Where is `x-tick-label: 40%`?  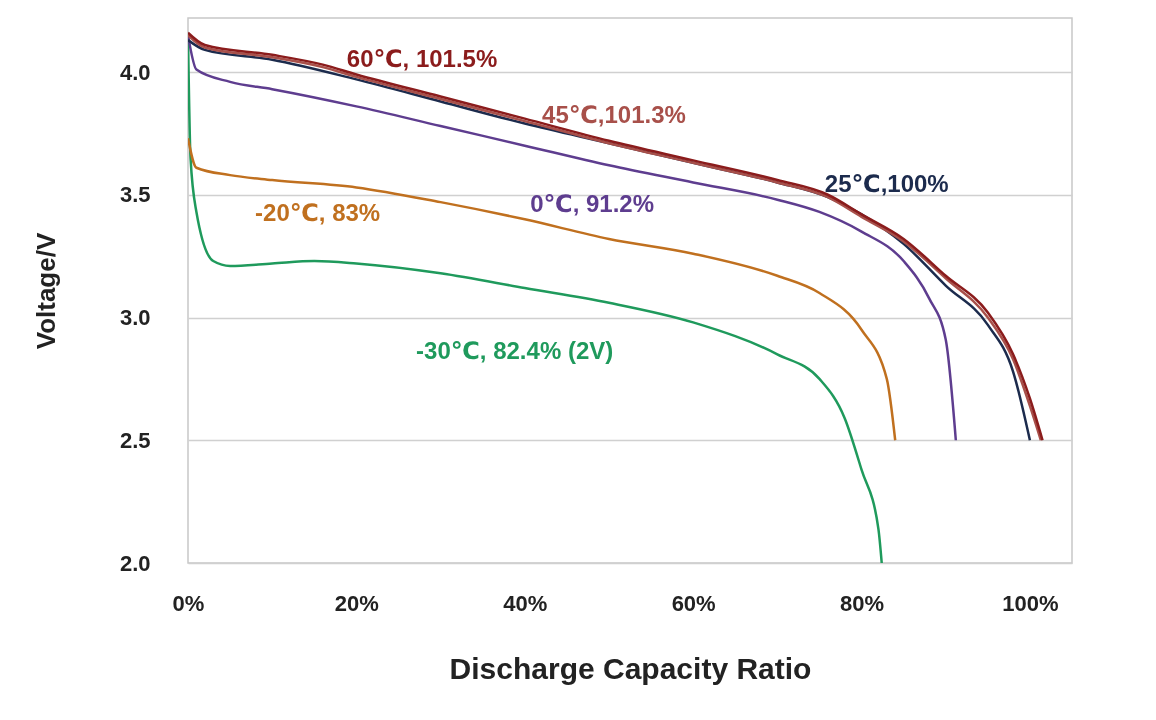 x-tick-label: 40% is located at coordinates (525, 603).